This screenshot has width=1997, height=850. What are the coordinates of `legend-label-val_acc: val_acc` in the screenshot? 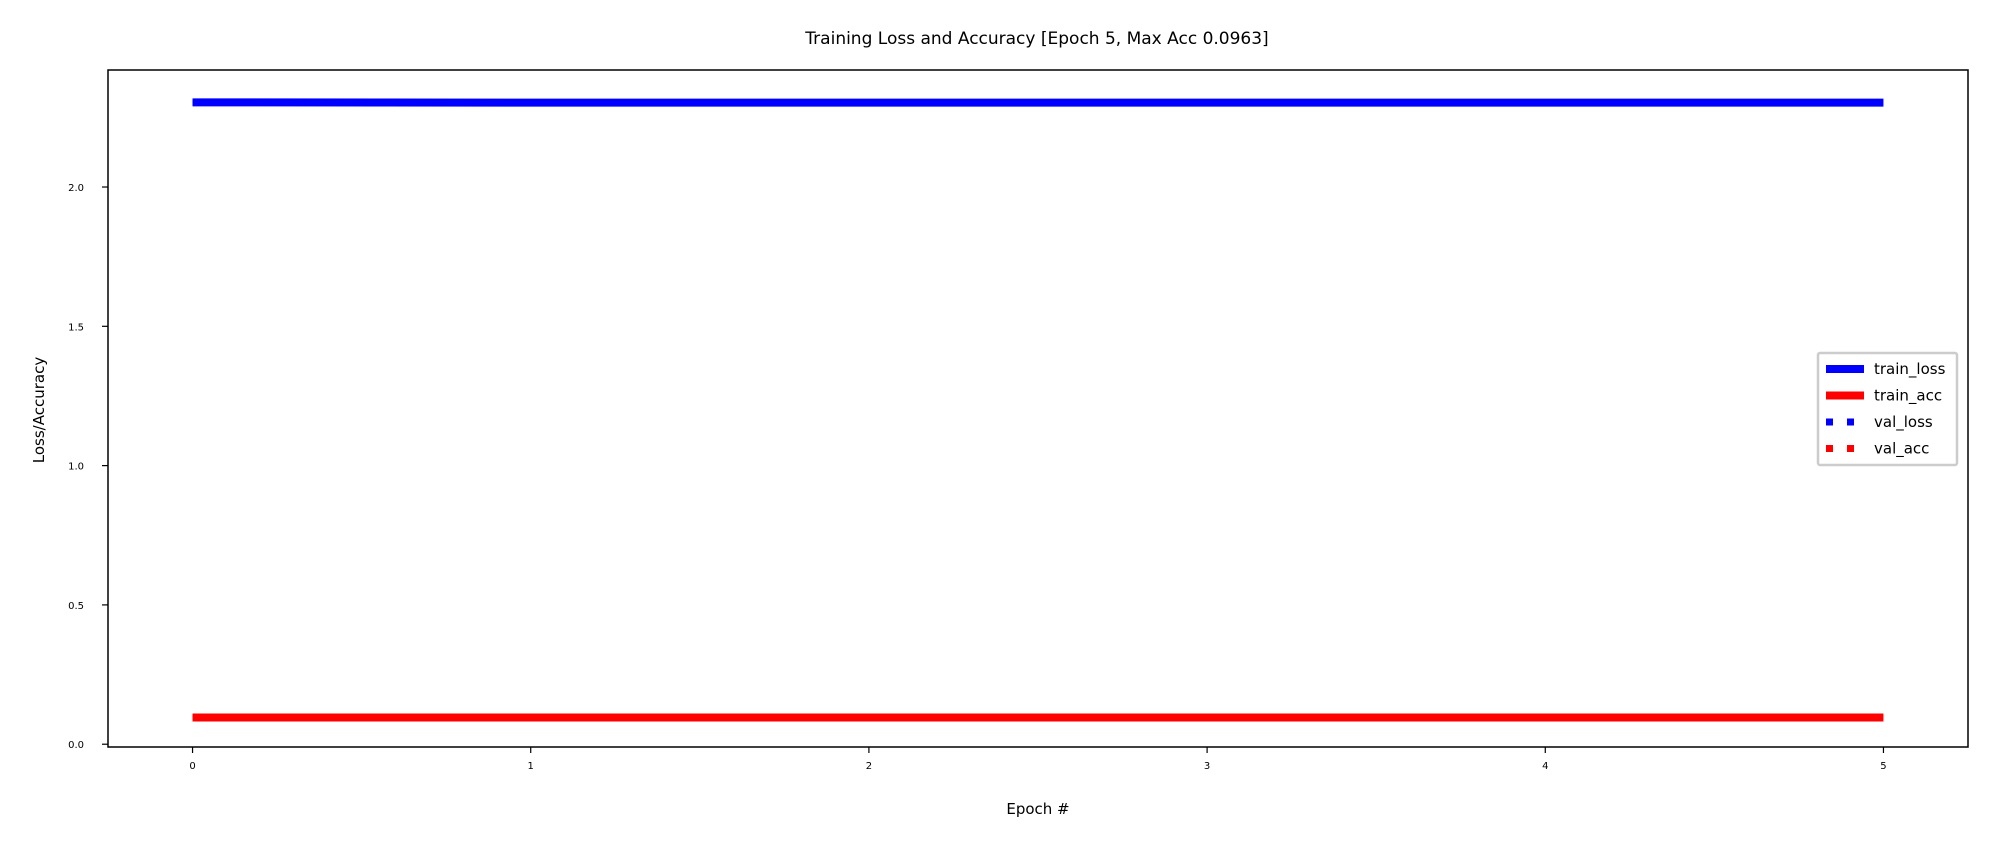 It's located at (1901, 449).